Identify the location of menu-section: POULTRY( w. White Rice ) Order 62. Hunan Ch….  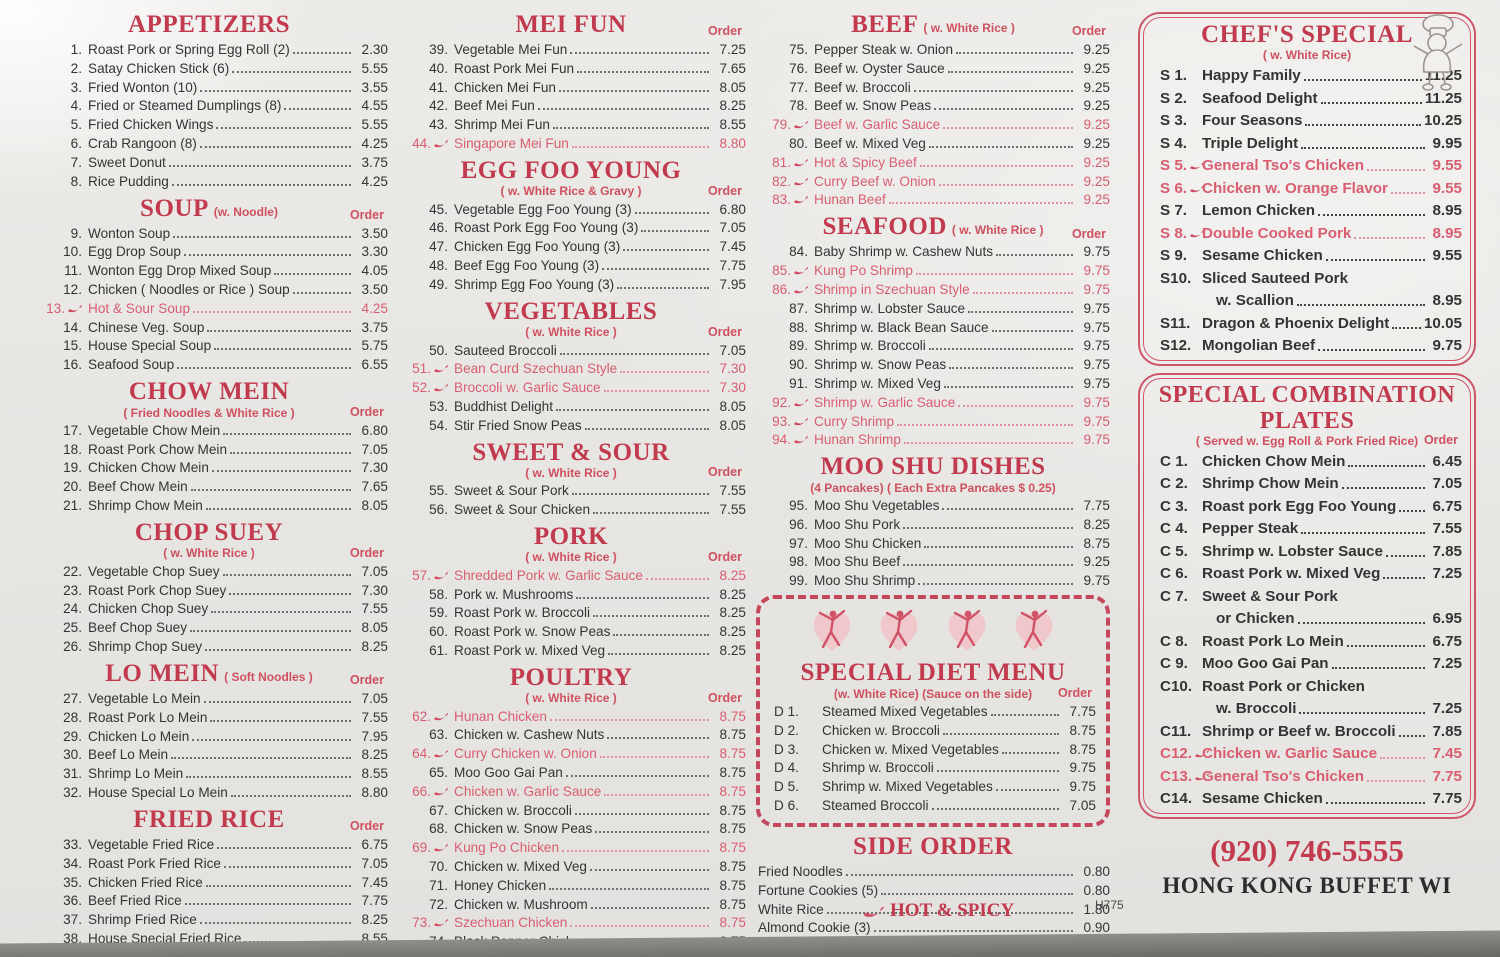
(571, 806).